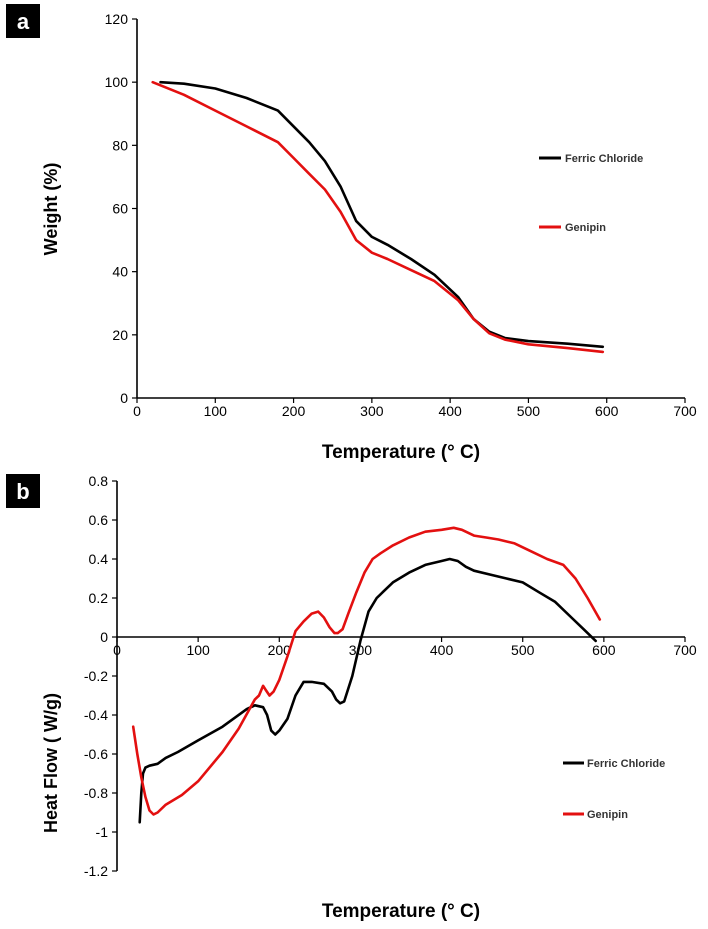 The height and width of the screenshot is (929, 708). I want to click on panel-b-y-tick-label: 0.2, so click(99, 598).